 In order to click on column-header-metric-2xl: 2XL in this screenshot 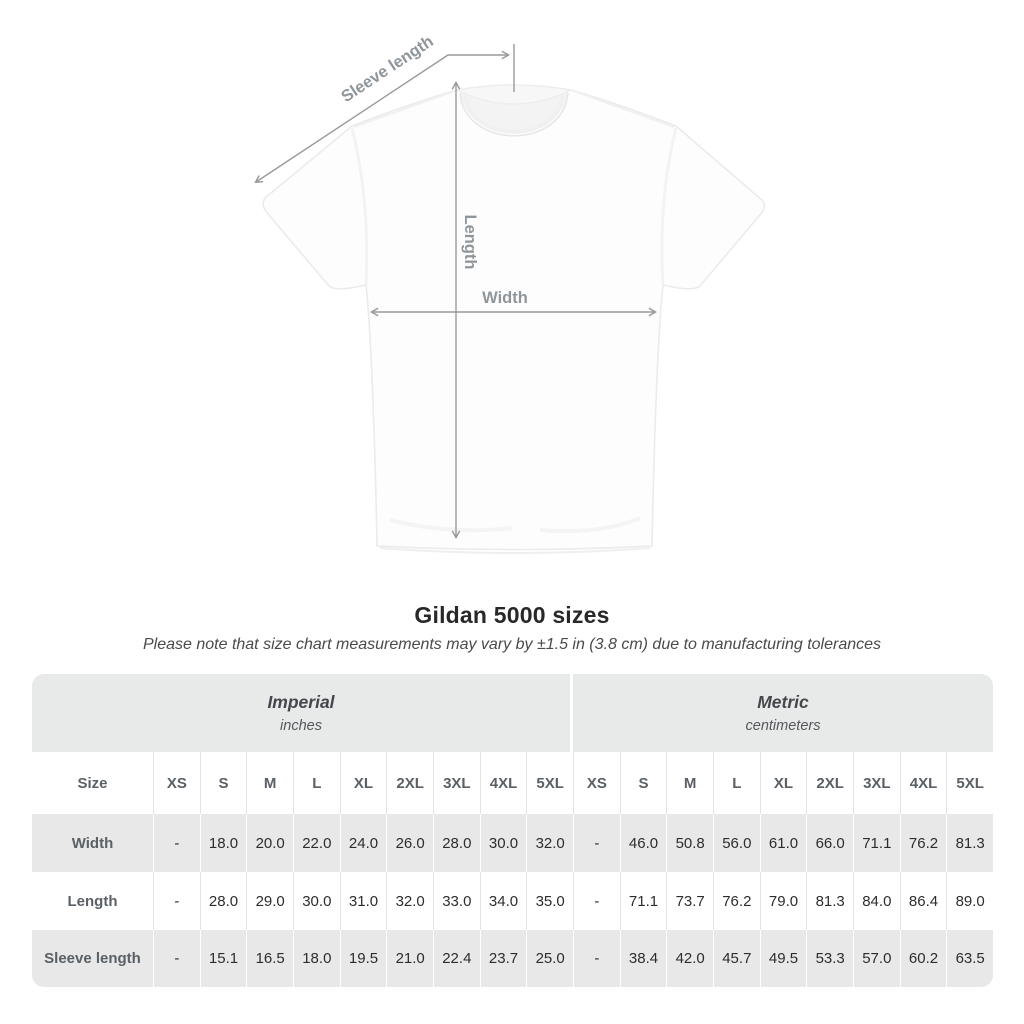, I will do `click(829, 783)`.